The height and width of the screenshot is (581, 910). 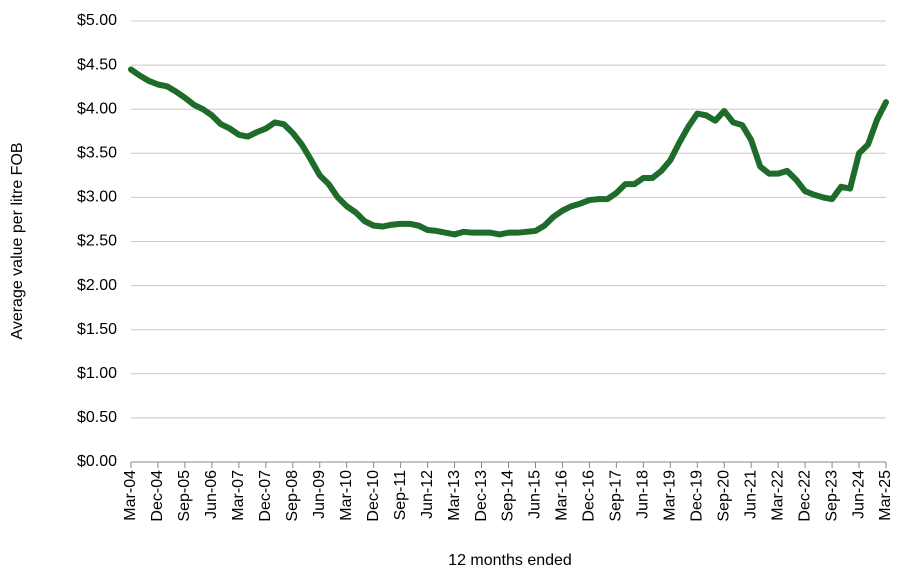 What do you see at coordinates (750, 494) in the screenshot?
I see `x-tick-label: Jun-21` at bounding box center [750, 494].